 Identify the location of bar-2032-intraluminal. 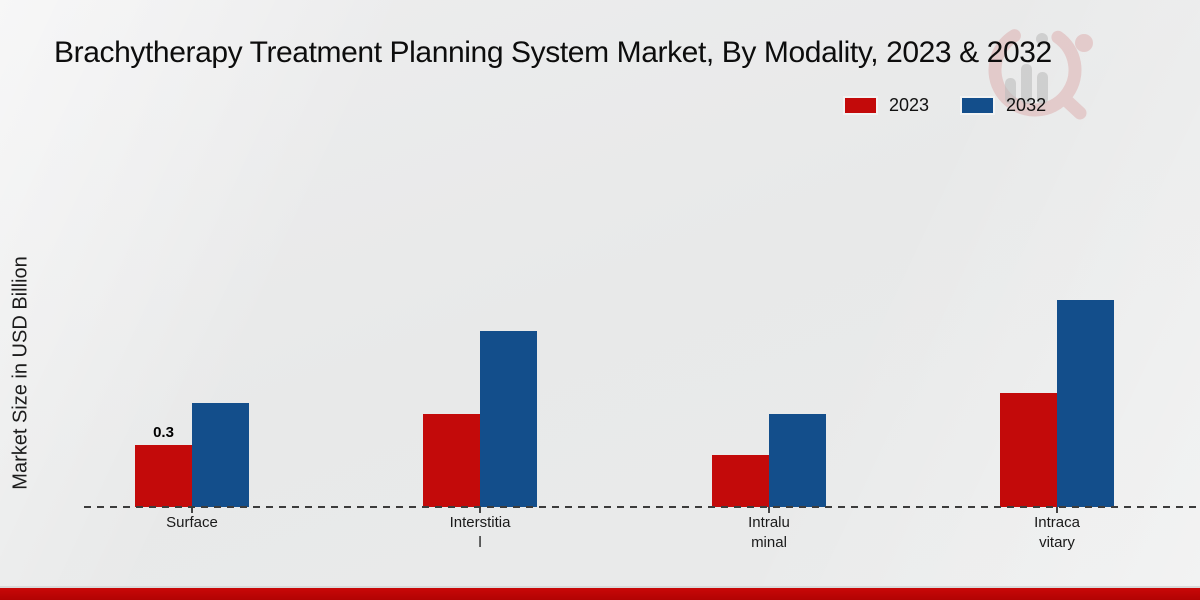
(797, 460).